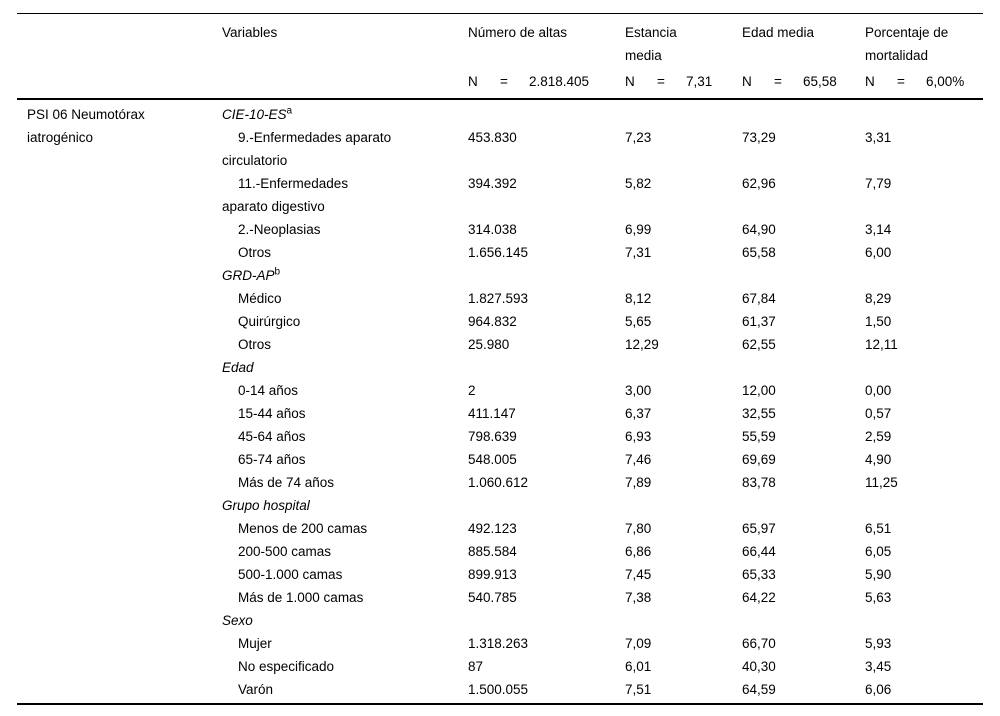 This screenshot has width=1000, height=716. Describe the element at coordinates (878, 551) in the screenshot. I see `cell-porcentaje-mortalidad: 6,05` at that location.